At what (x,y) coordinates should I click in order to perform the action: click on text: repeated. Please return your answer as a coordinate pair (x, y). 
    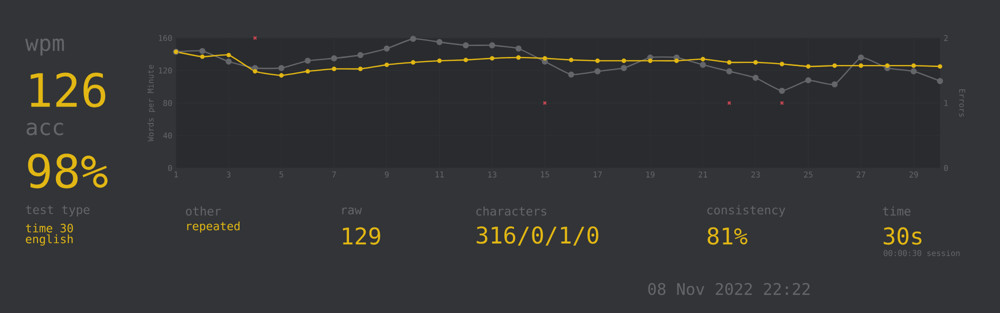
    Looking at the image, I should click on (213, 227).